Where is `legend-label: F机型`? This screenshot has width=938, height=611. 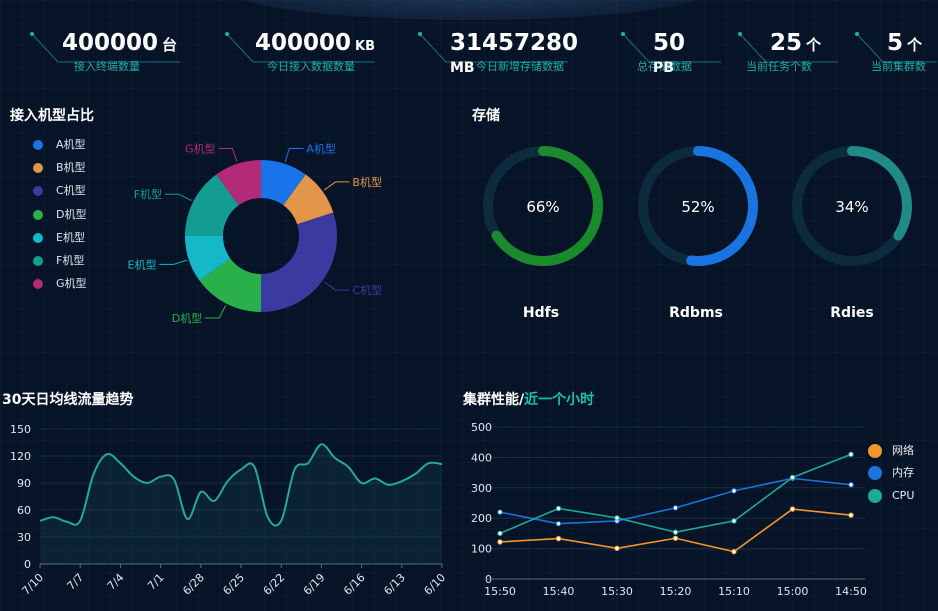 legend-label: F机型 is located at coordinates (70, 260).